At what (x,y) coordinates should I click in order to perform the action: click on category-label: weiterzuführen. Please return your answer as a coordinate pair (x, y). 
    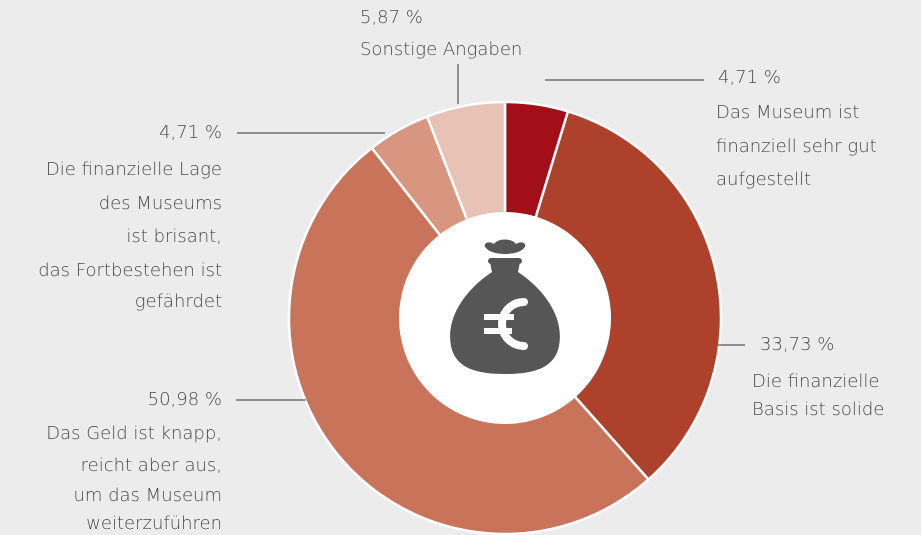
    Looking at the image, I should click on (154, 523).